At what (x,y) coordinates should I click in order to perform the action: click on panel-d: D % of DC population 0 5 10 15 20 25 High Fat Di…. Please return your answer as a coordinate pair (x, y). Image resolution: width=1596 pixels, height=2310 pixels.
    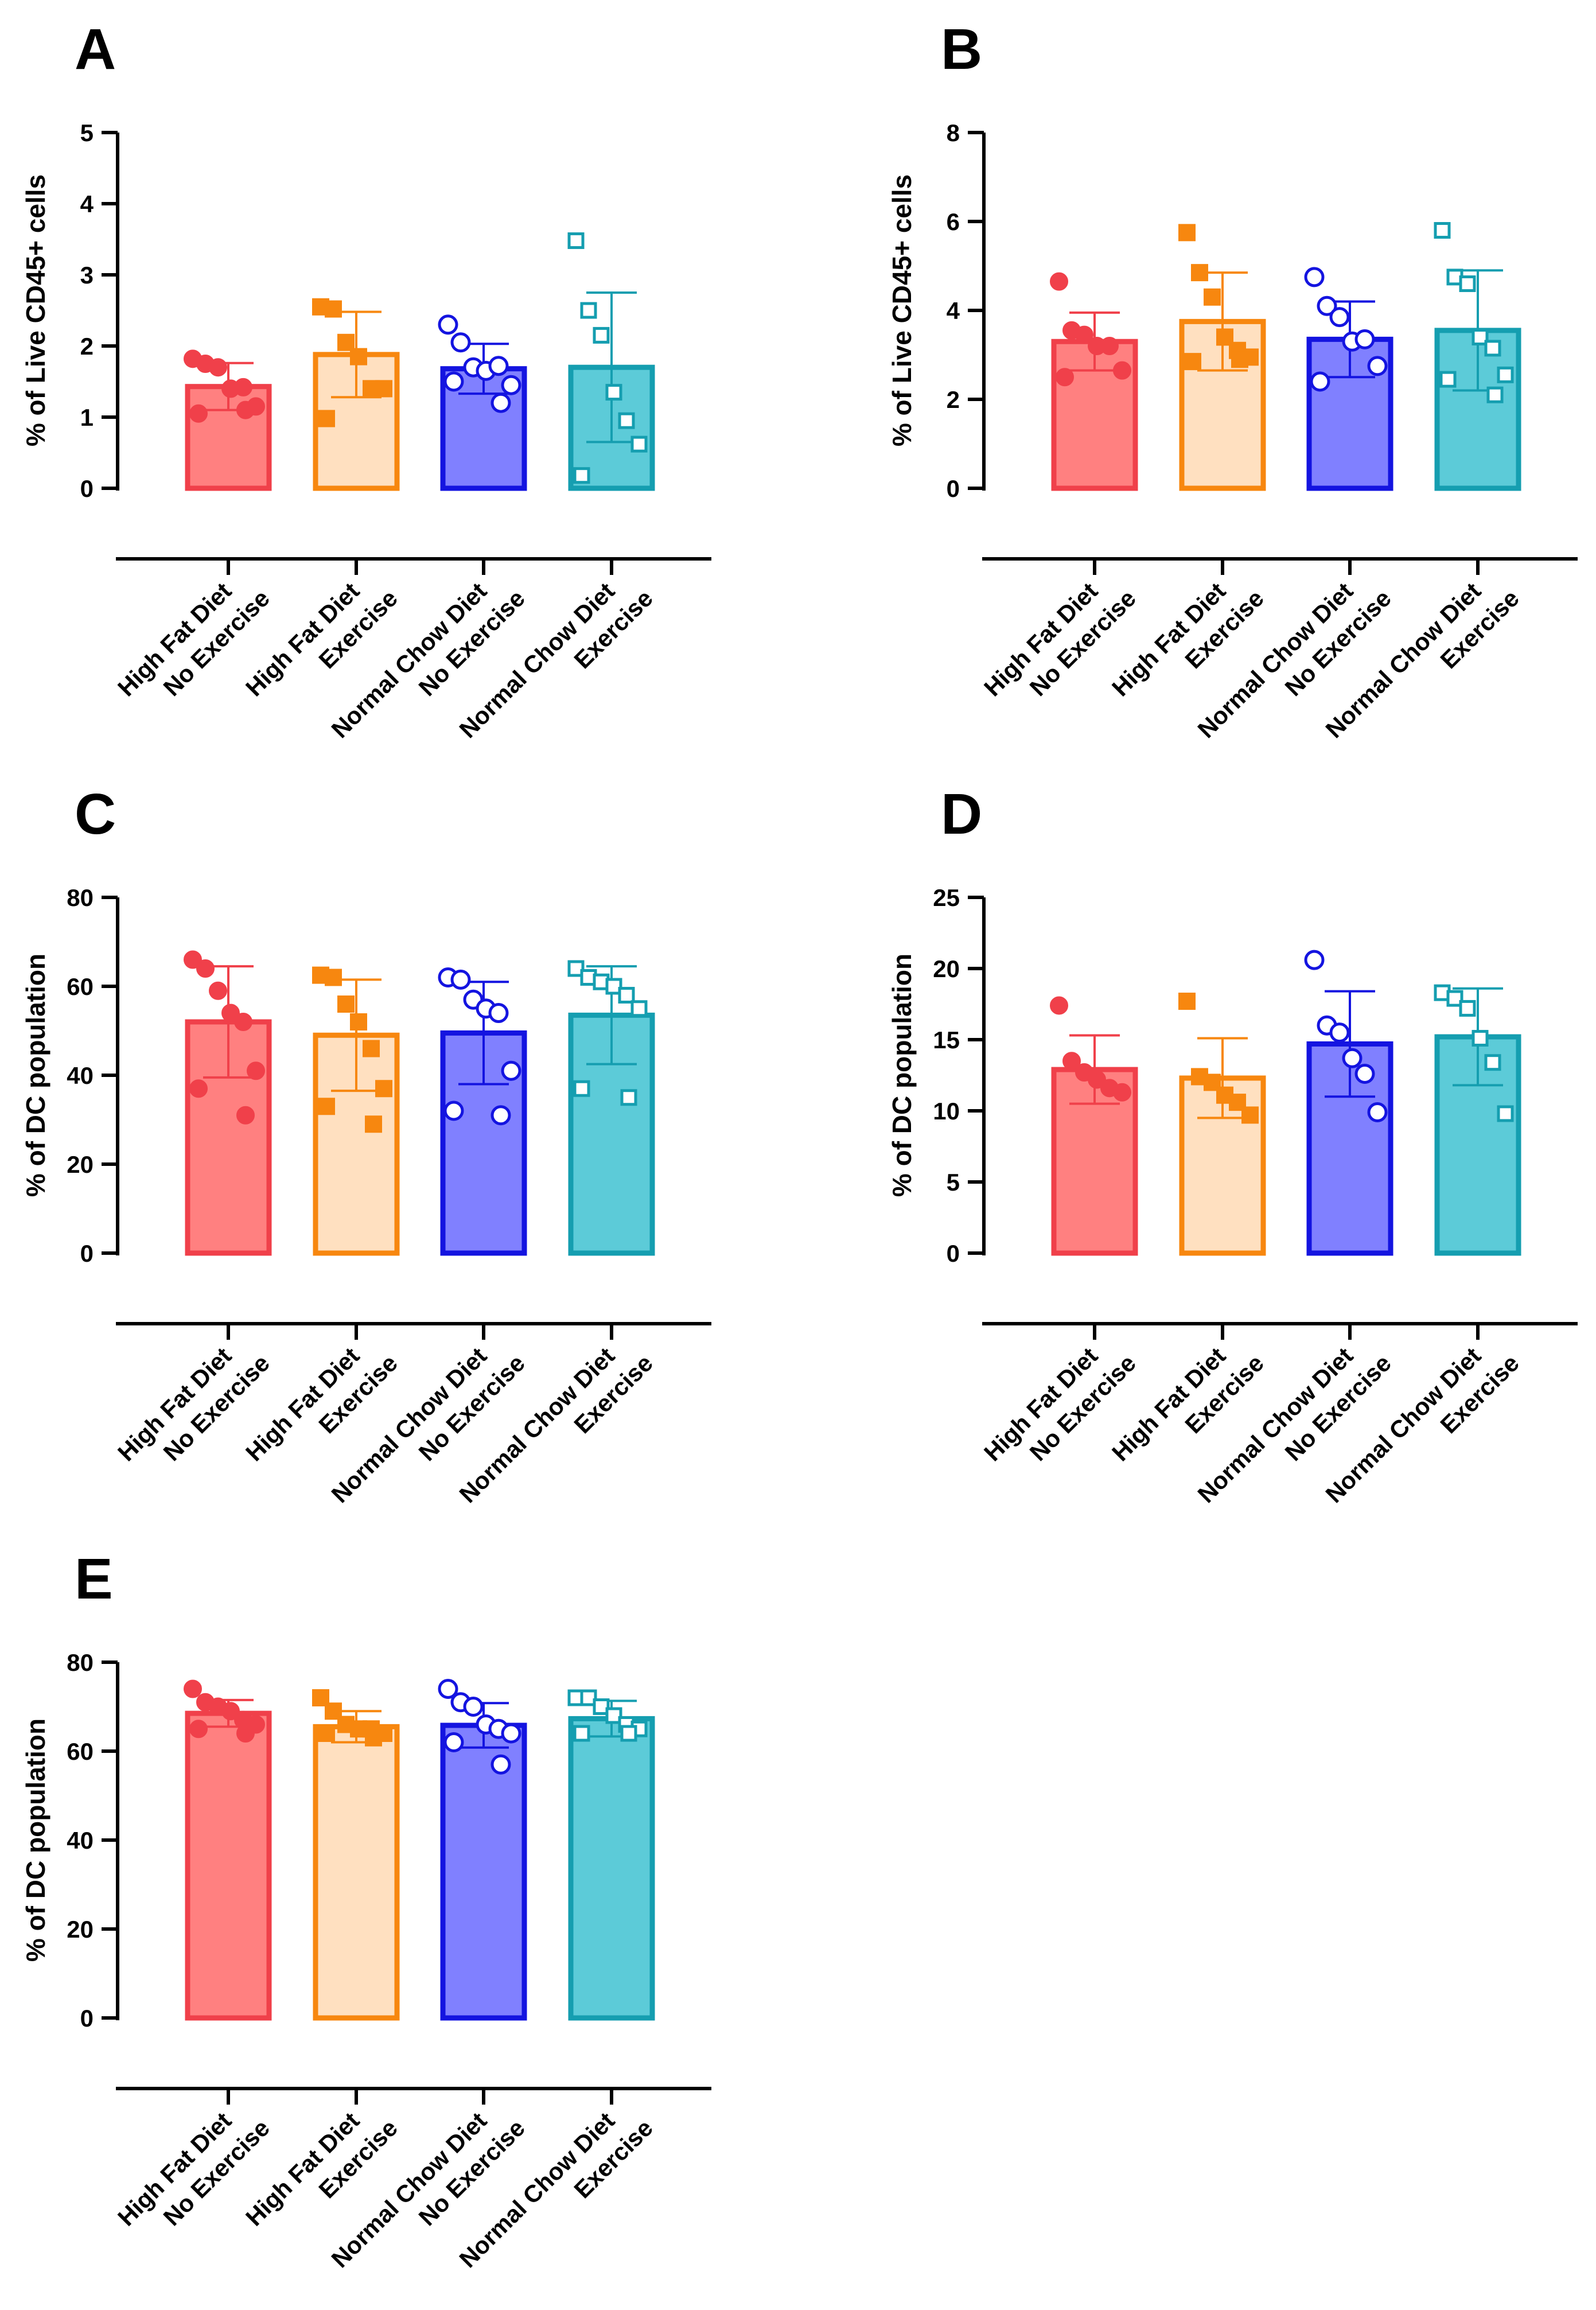
    Looking at the image, I should click on (1232, 1145).